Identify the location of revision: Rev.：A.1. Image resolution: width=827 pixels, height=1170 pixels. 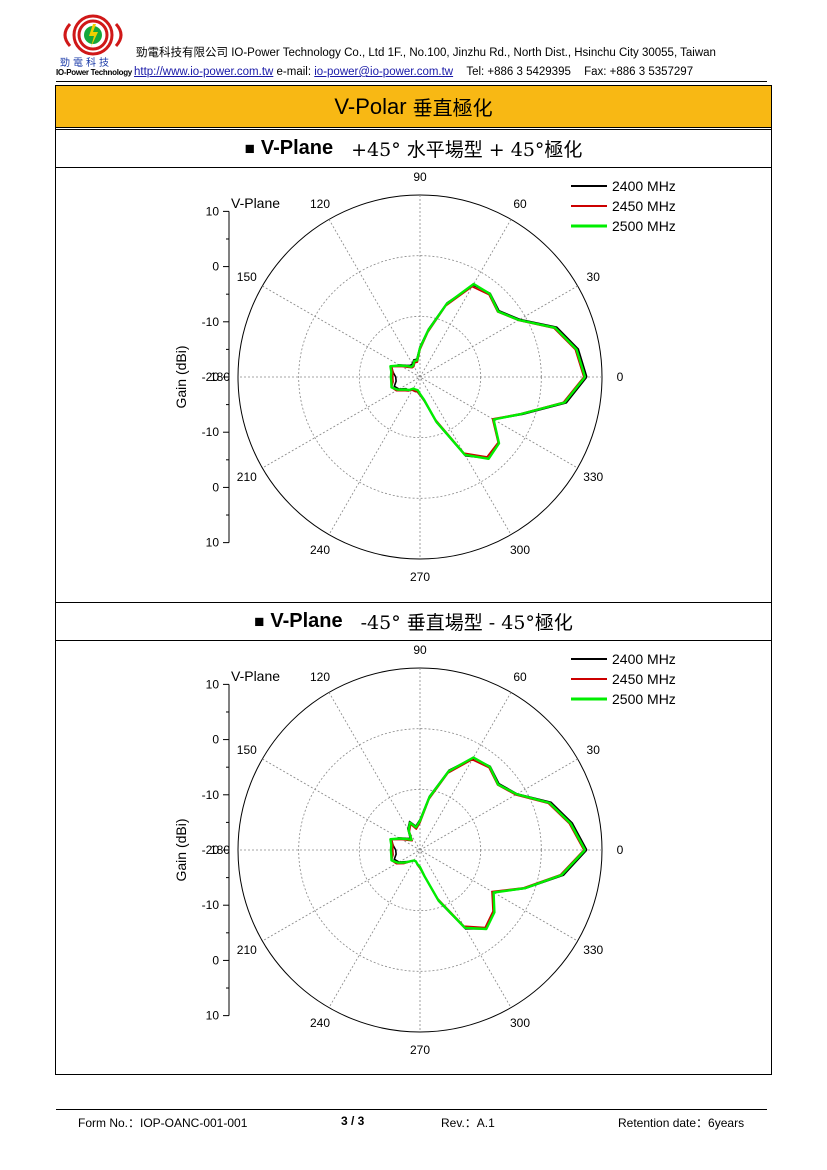
(468, 1123).